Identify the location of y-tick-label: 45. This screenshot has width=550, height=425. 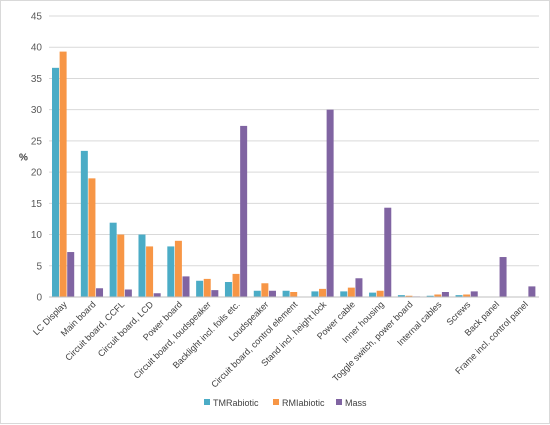
(37, 17).